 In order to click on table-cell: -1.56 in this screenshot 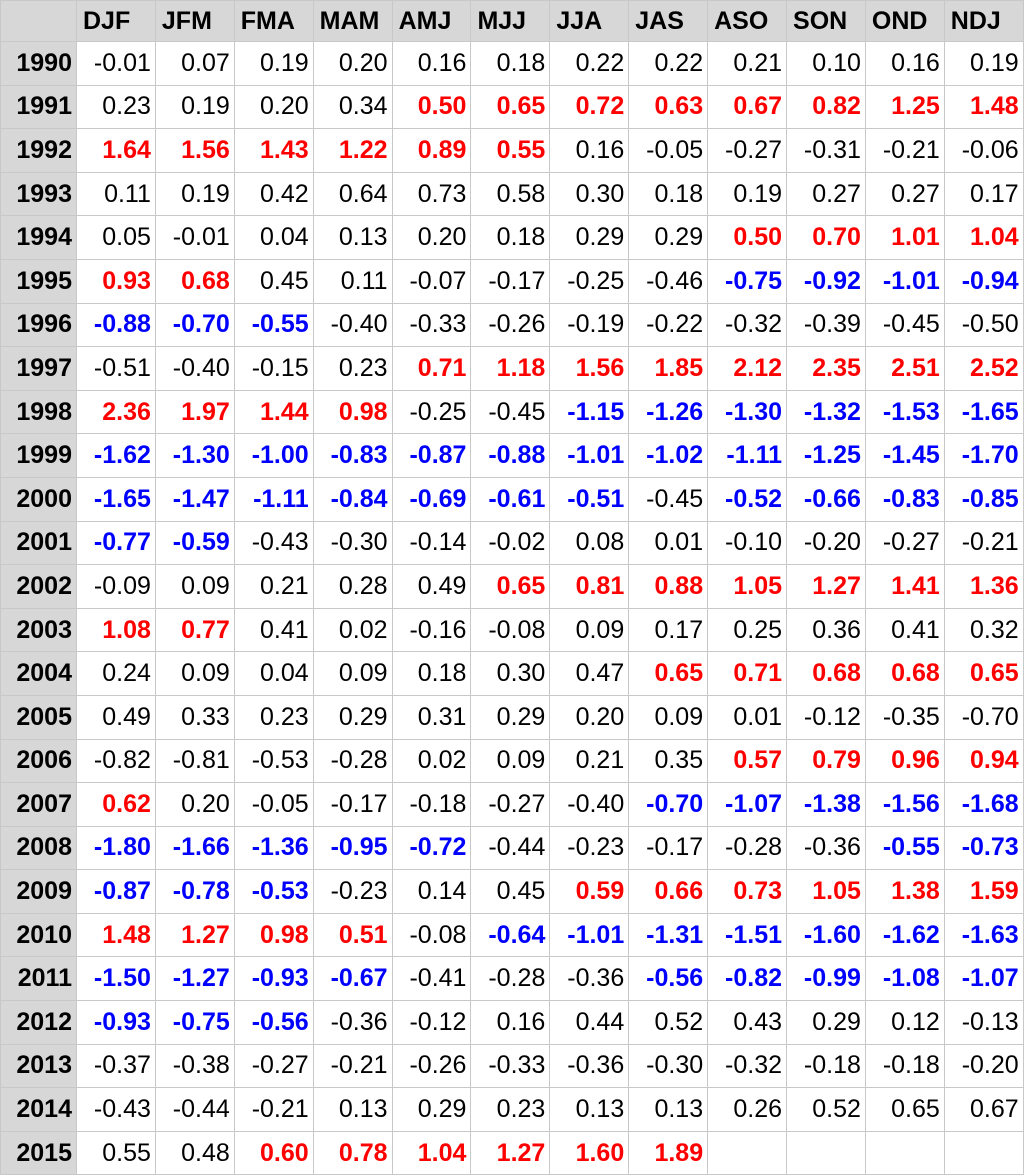, I will do `click(904, 804)`.